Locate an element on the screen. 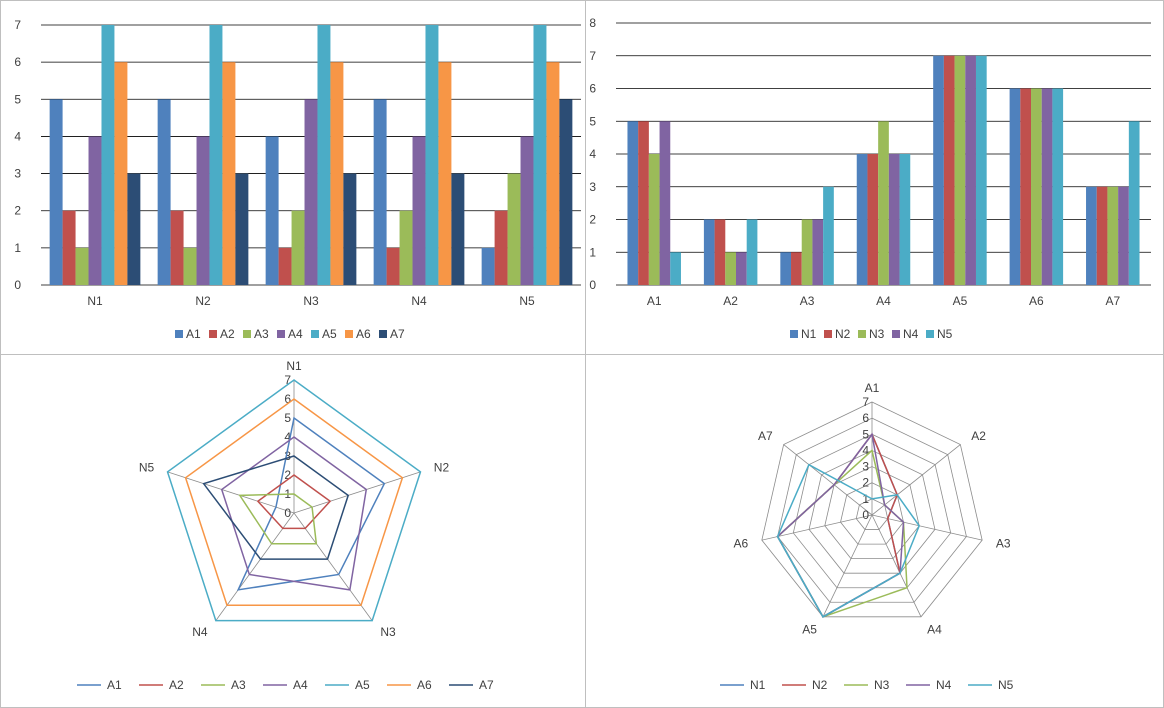 This screenshot has width=1164, height=708. bar-N4-A1 is located at coordinates (665, 203).